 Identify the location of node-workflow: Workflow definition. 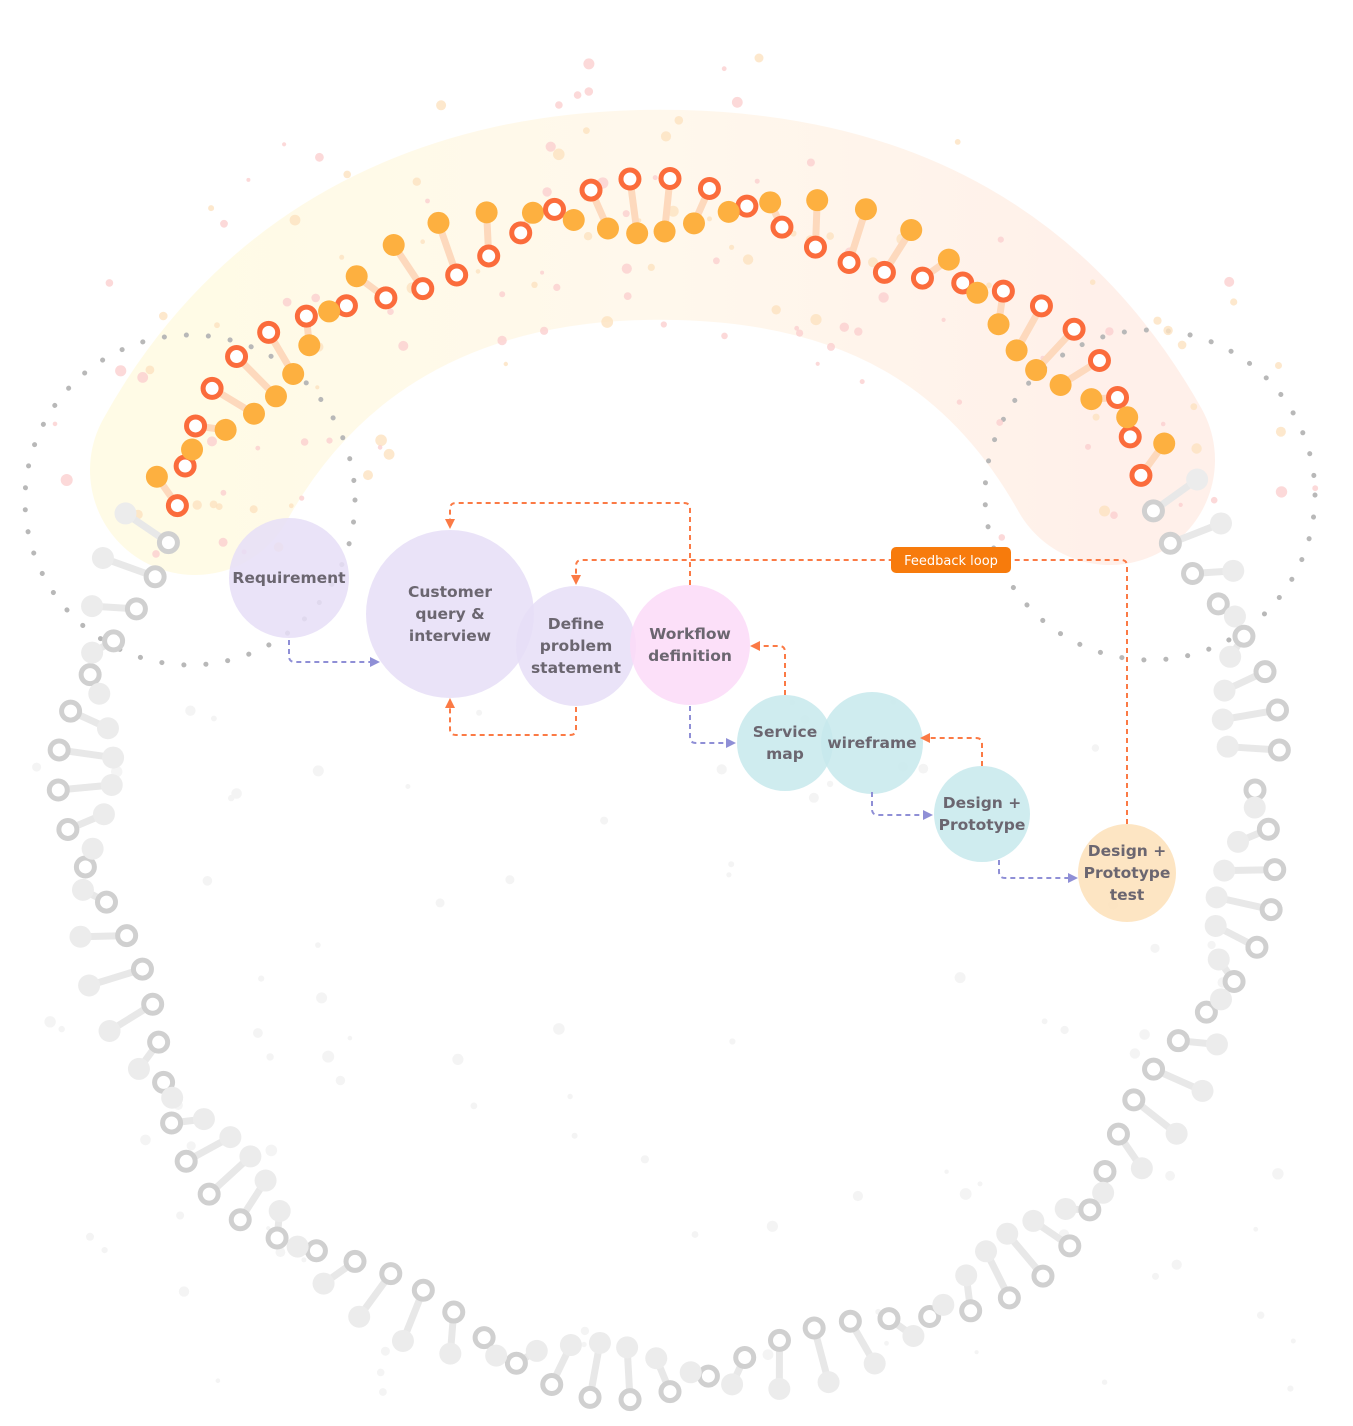
(690, 645).